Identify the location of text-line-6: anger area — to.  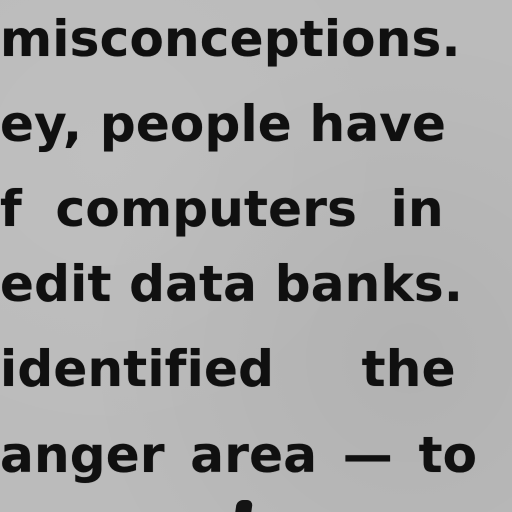
(239, 455).